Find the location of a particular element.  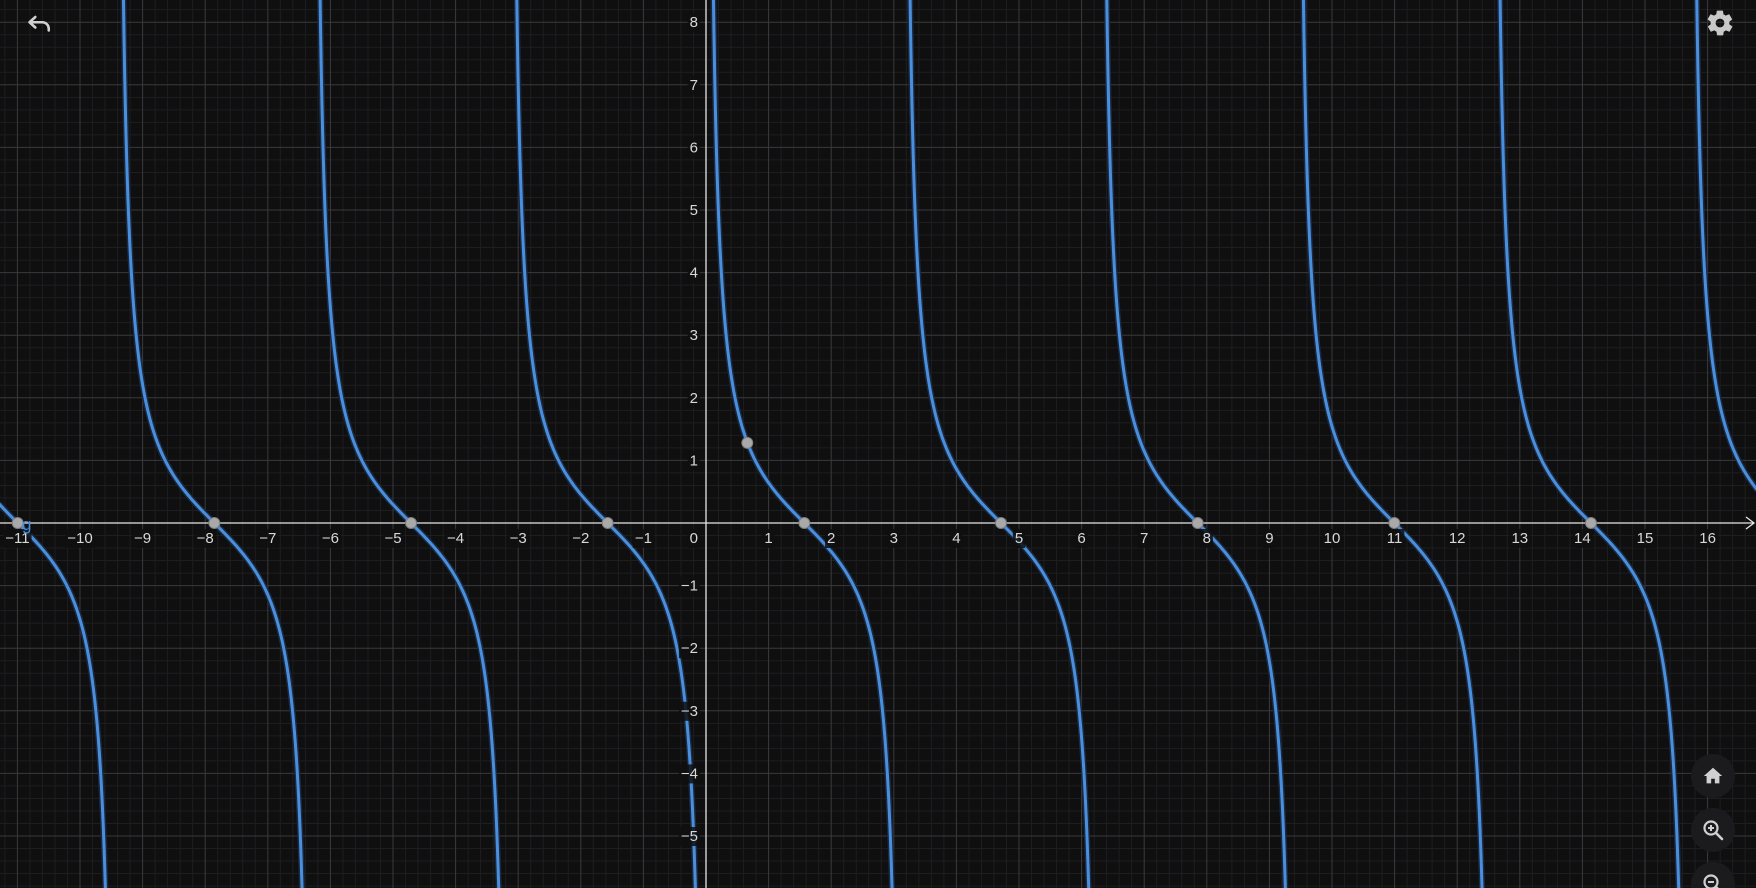

x-tick-label: 10 is located at coordinates (1332, 538).